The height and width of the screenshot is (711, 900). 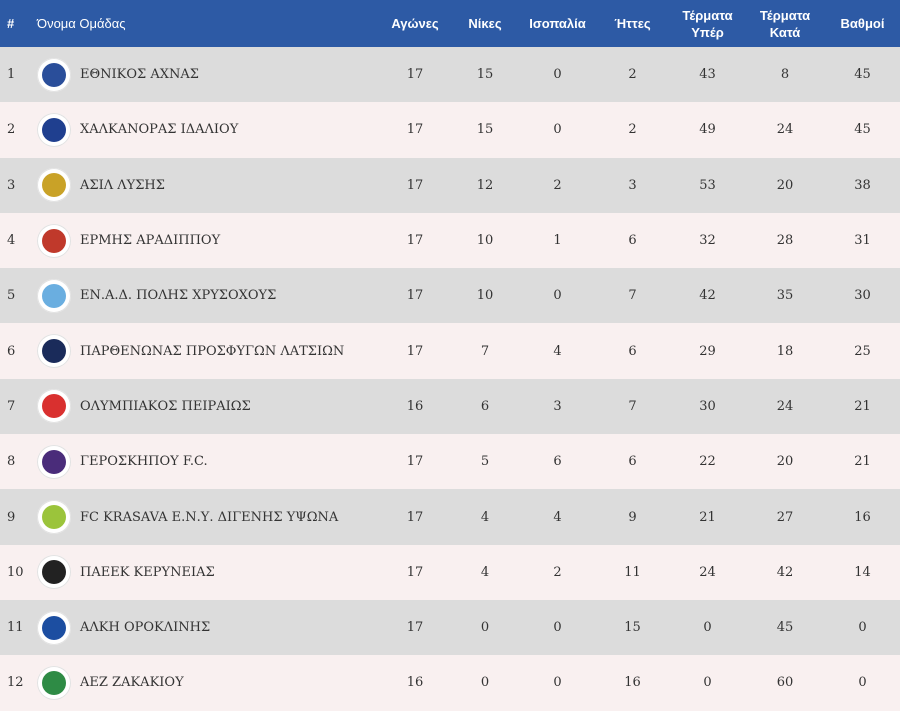 What do you see at coordinates (485, 23) in the screenshot?
I see `header-wins: Νίκες` at bounding box center [485, 23].